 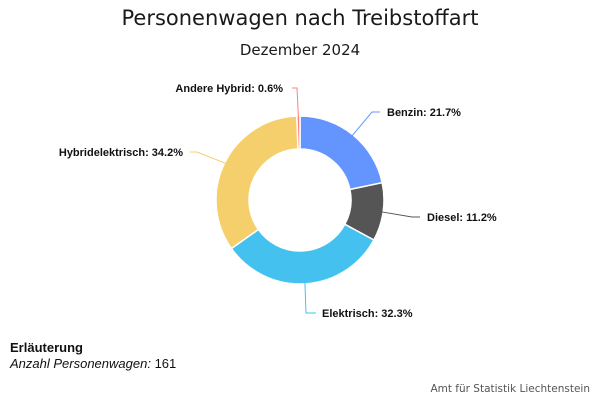 What do you see at coordinates (208, 158) in the screenshot?
I see `leader-line-hybridelektrisch` at bounding box center [208, 158].